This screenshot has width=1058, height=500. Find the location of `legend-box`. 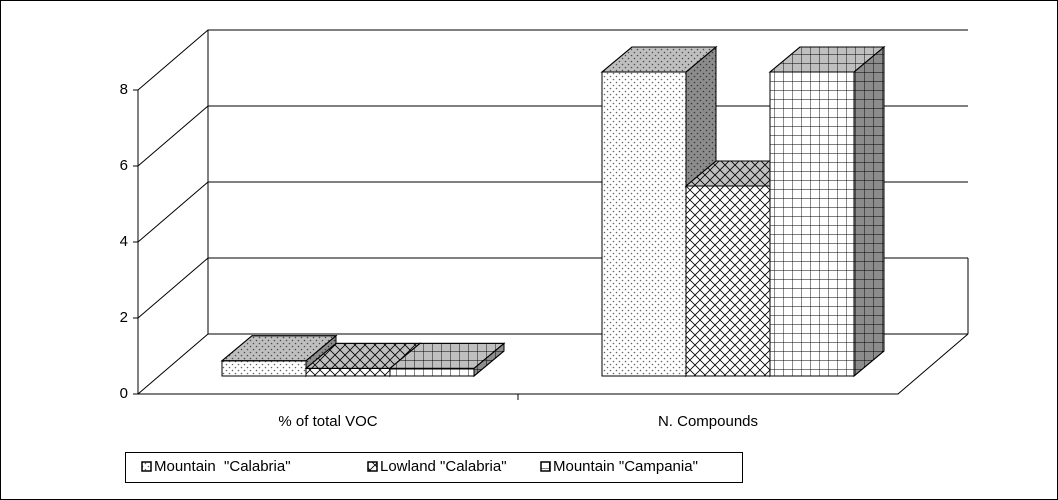

legend-box is located at coordinates (434, 467).